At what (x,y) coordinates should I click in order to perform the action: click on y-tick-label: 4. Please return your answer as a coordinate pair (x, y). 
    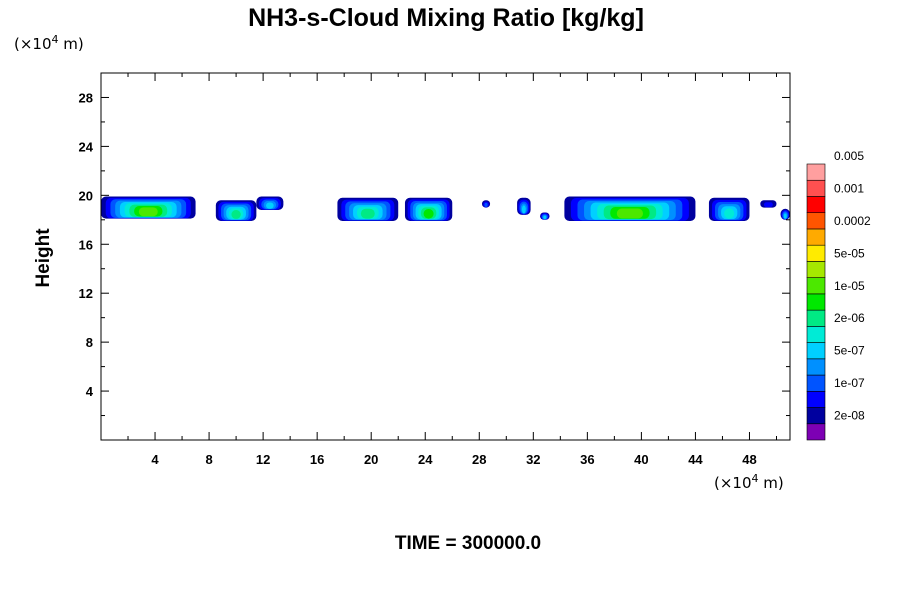
    Looking at the image, I should click on (90, 391).